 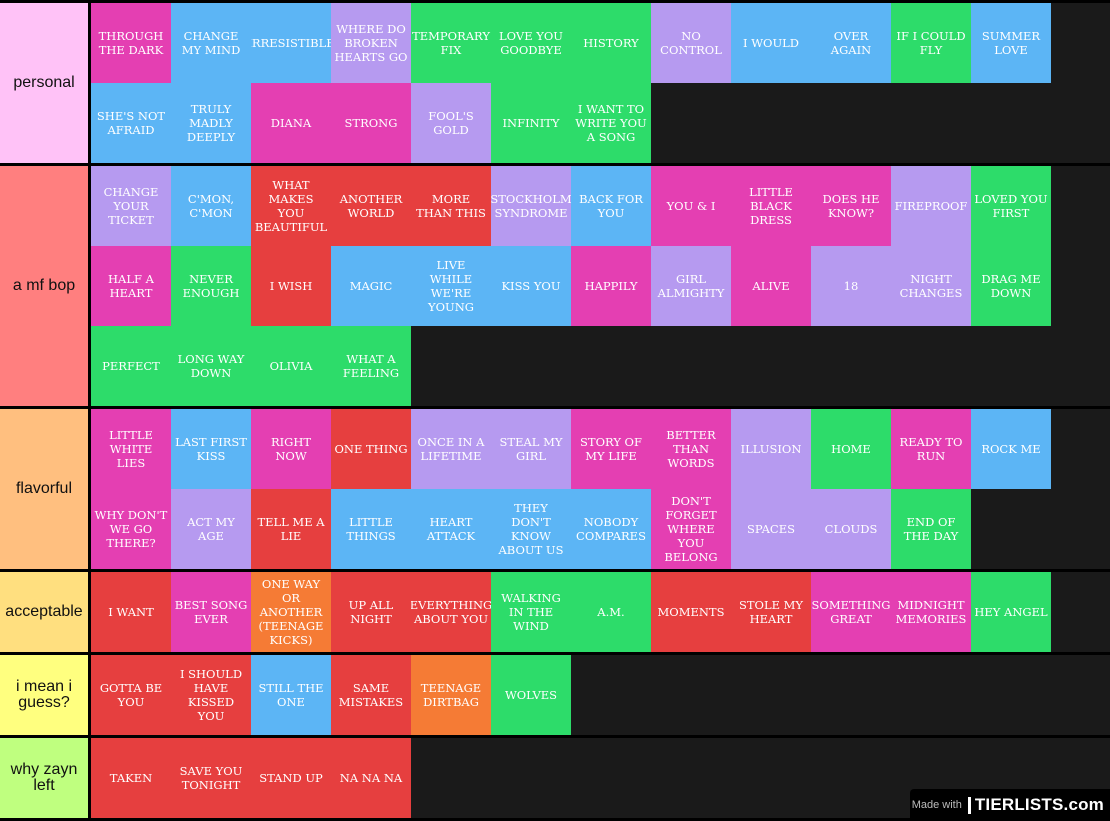 I want to click on song-tile: NEVER ENOUGH, so click(x=211, y=286).